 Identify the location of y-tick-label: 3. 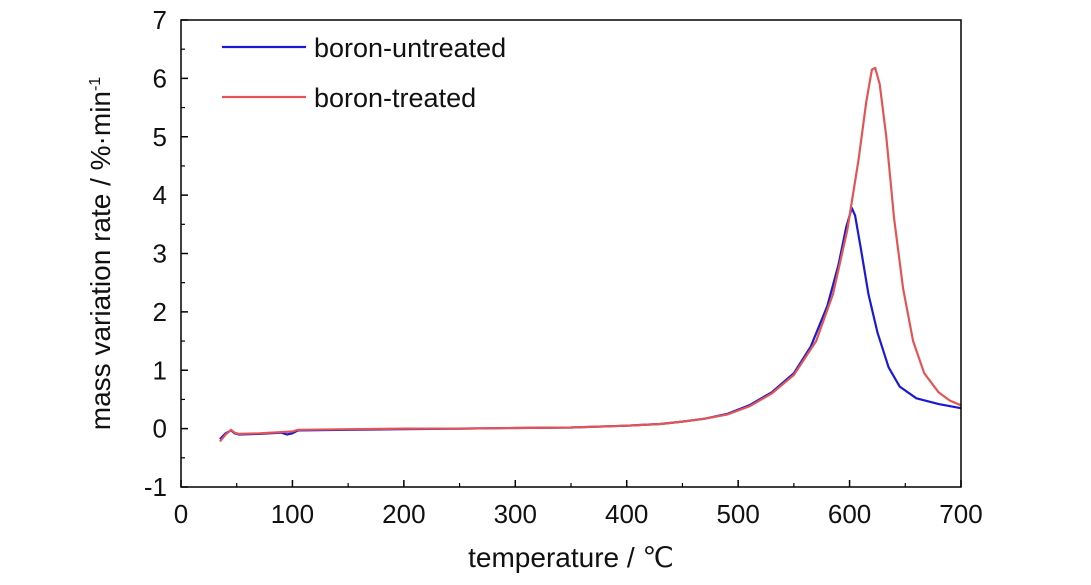
(160, 254).